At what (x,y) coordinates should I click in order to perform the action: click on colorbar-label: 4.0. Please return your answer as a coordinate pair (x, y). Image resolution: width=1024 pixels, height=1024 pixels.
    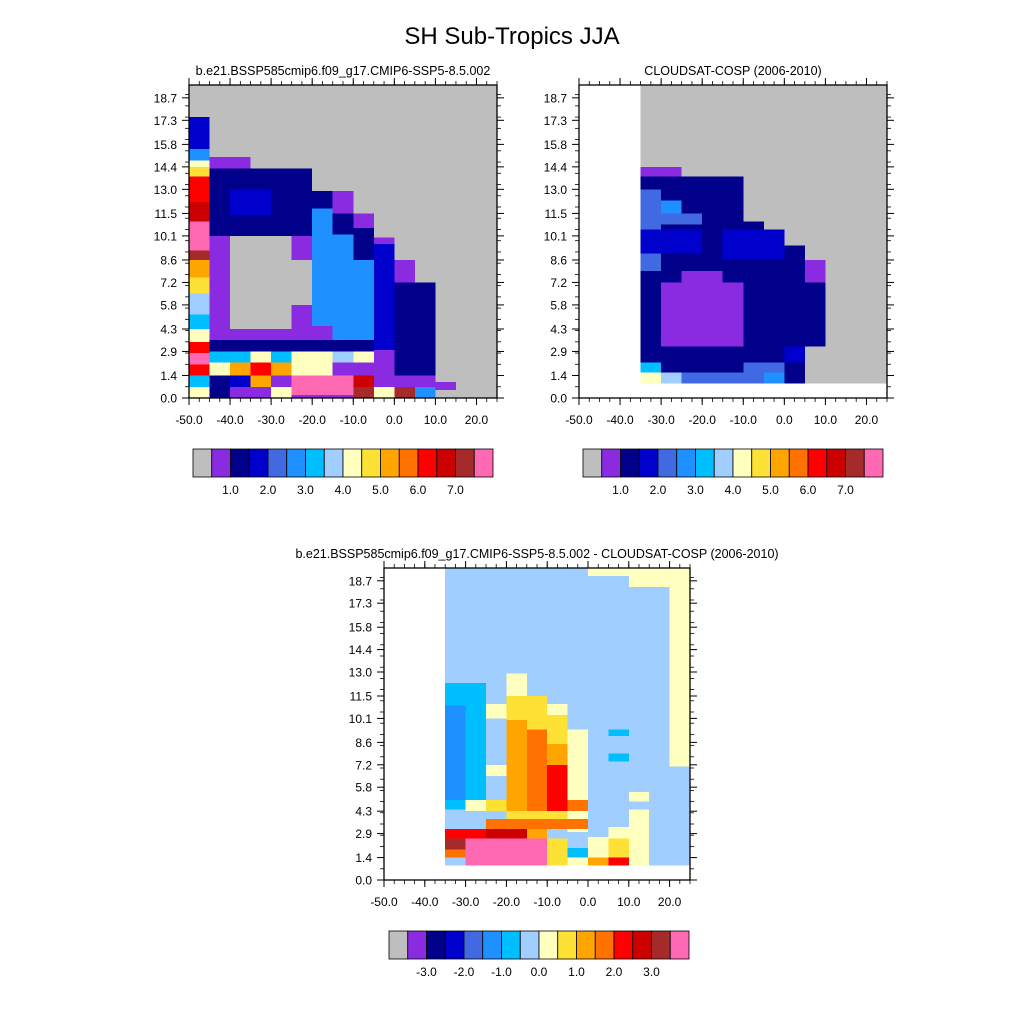
    Looking at the image, I should click on (733, 490).